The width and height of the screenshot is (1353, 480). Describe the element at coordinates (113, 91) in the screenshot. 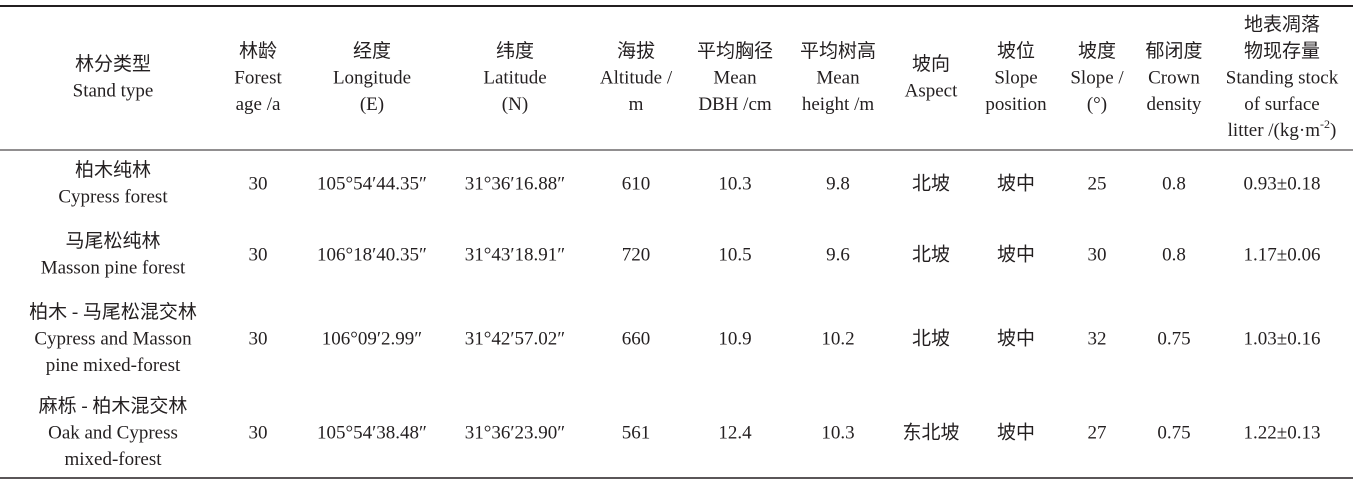

I see `header-cell: Stand type` at that location.